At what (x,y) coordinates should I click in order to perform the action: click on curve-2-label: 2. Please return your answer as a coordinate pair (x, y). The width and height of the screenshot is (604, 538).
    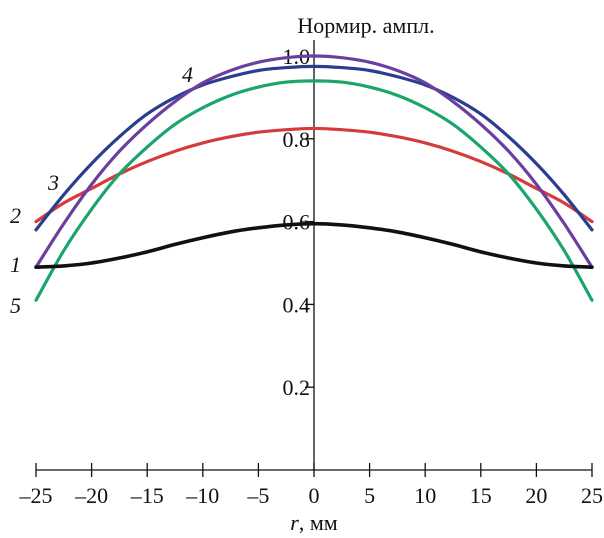
    Looking at the image, I should click on (15, 215).